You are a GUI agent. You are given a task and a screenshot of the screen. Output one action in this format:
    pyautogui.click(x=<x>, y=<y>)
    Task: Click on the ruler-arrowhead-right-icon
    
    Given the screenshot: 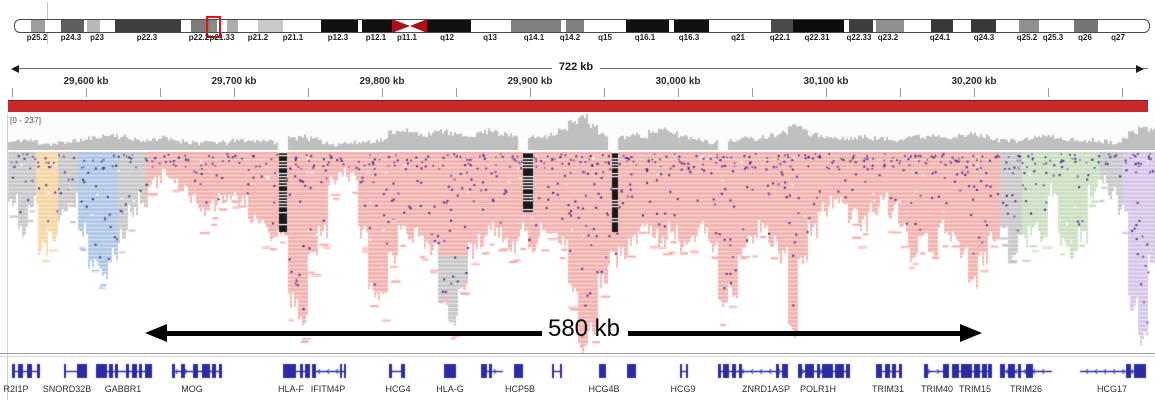 What is the action you would take?
    pyautogui.click(x=1140, y=69)
    